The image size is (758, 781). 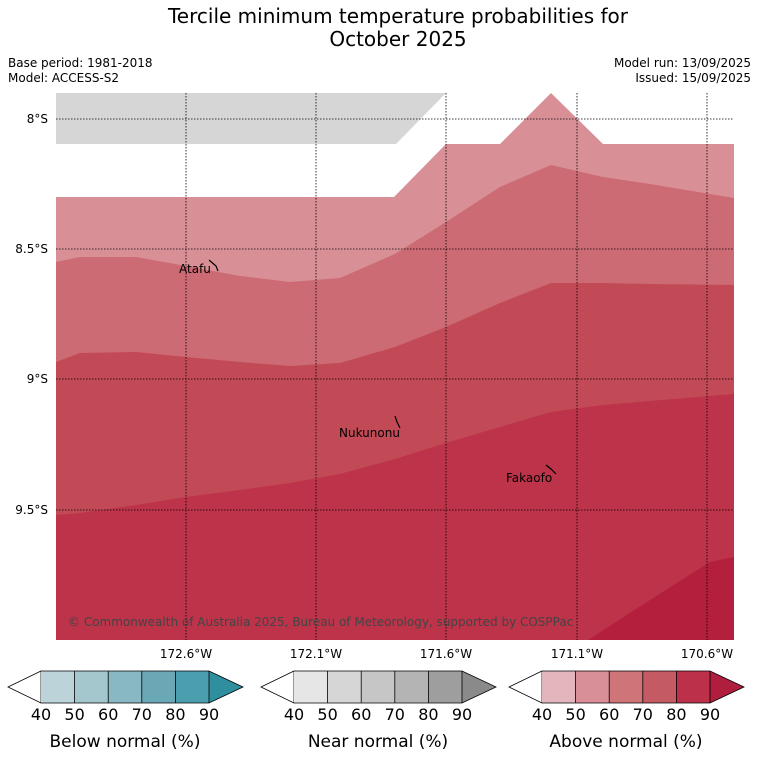 What do you see at coordinates (625, 742) in the screenshot?
I see `colorbar-above-label: Above normal (%)` at bounding box center [625, 742].